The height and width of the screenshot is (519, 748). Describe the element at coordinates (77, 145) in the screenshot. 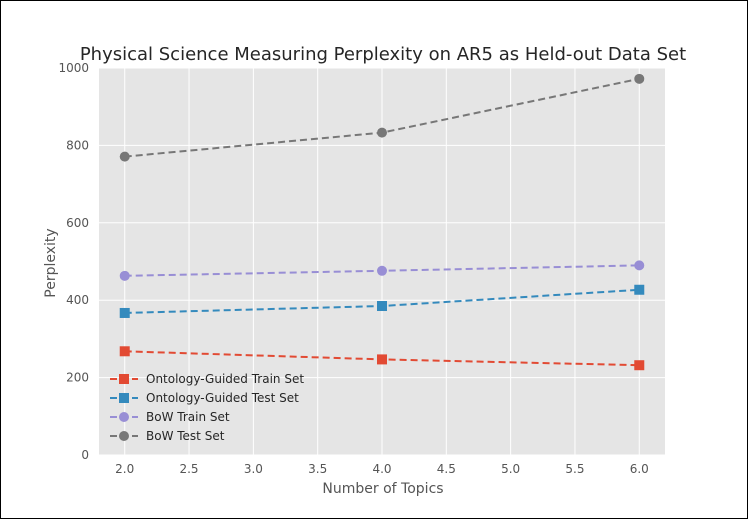

I see `y-tick-label: 800` at that location.